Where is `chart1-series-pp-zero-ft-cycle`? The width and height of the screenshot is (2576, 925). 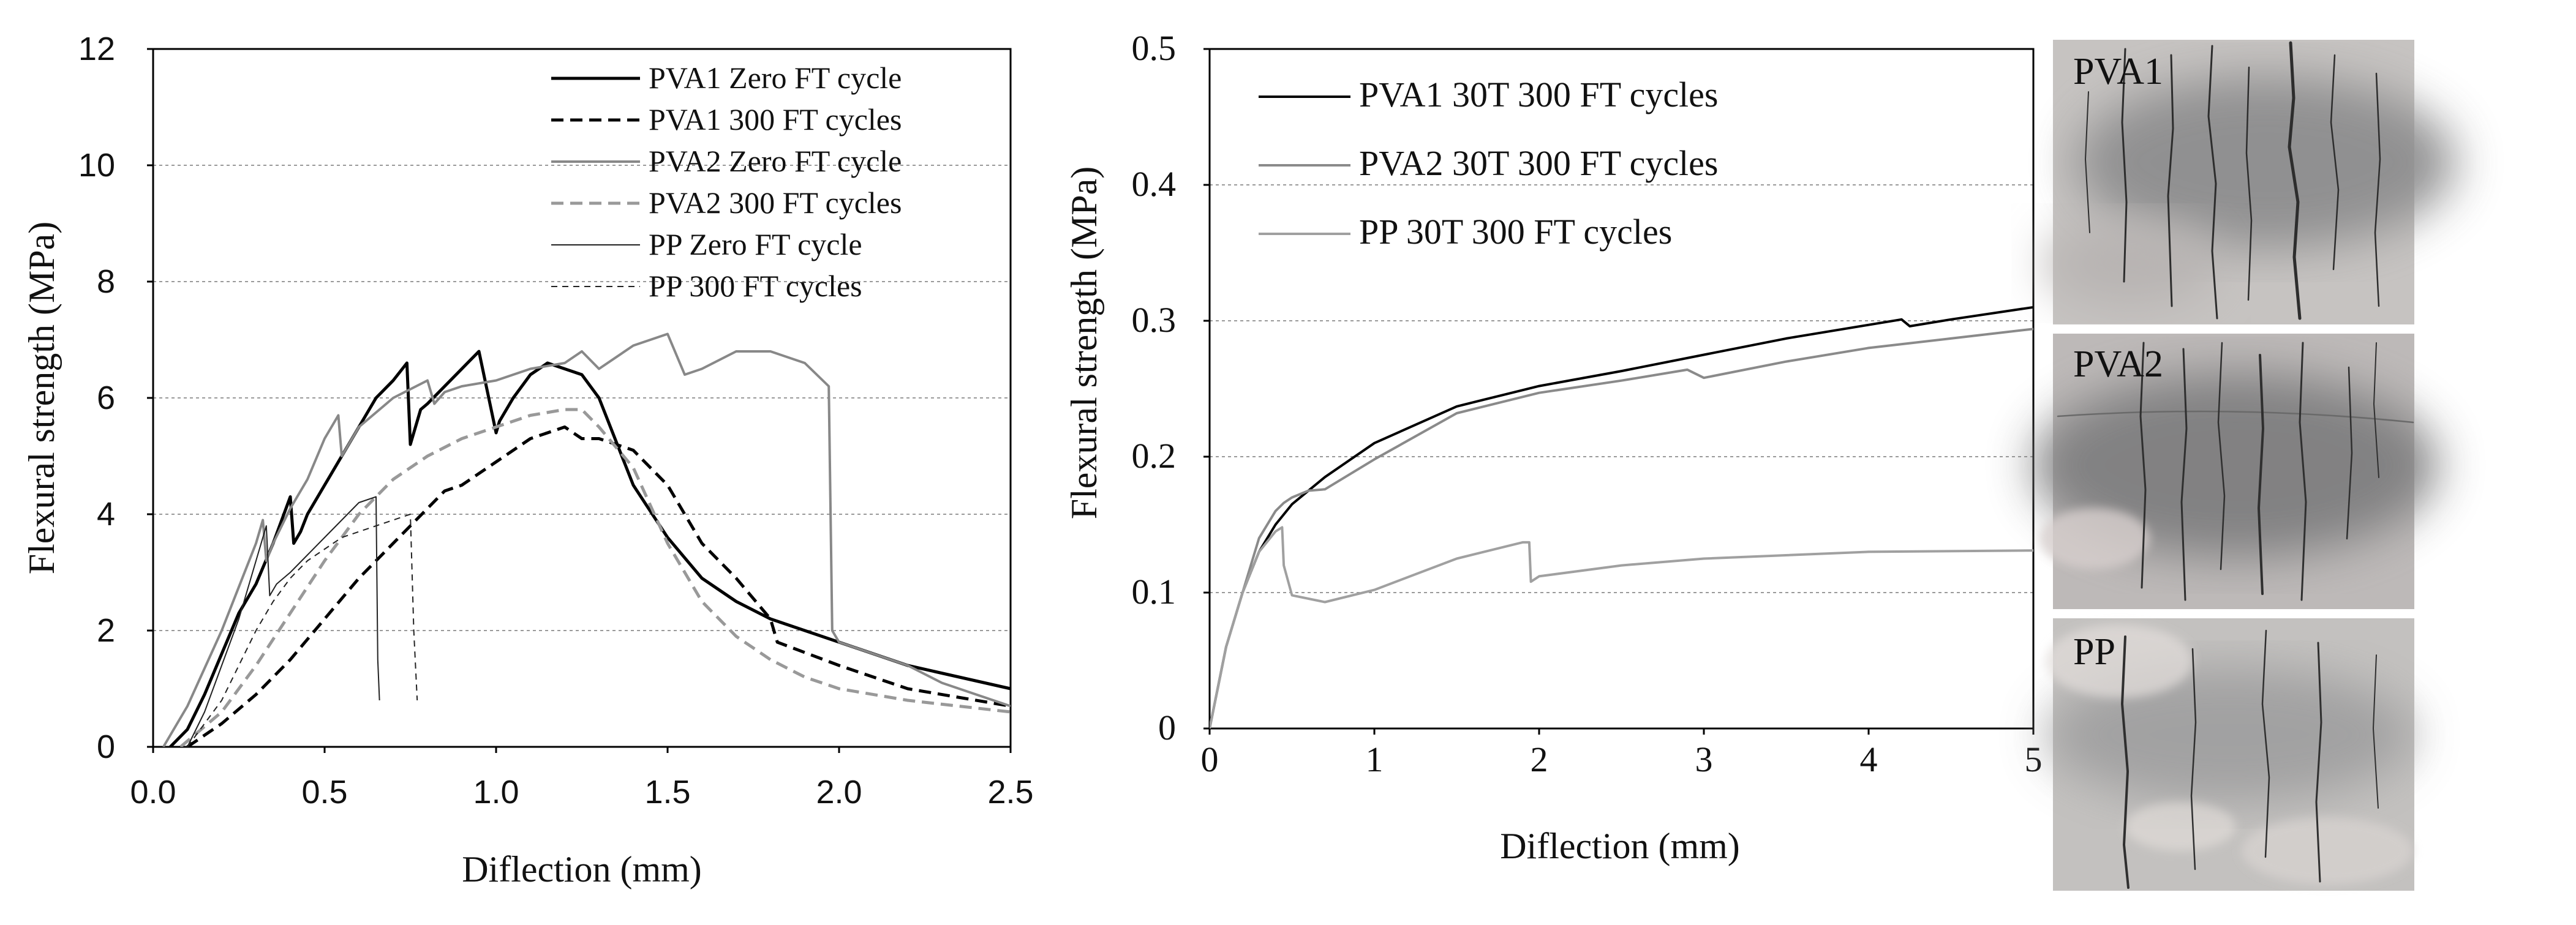 chart1-series-pp-zero-ft-cycle is located at coordinates (283, 621).